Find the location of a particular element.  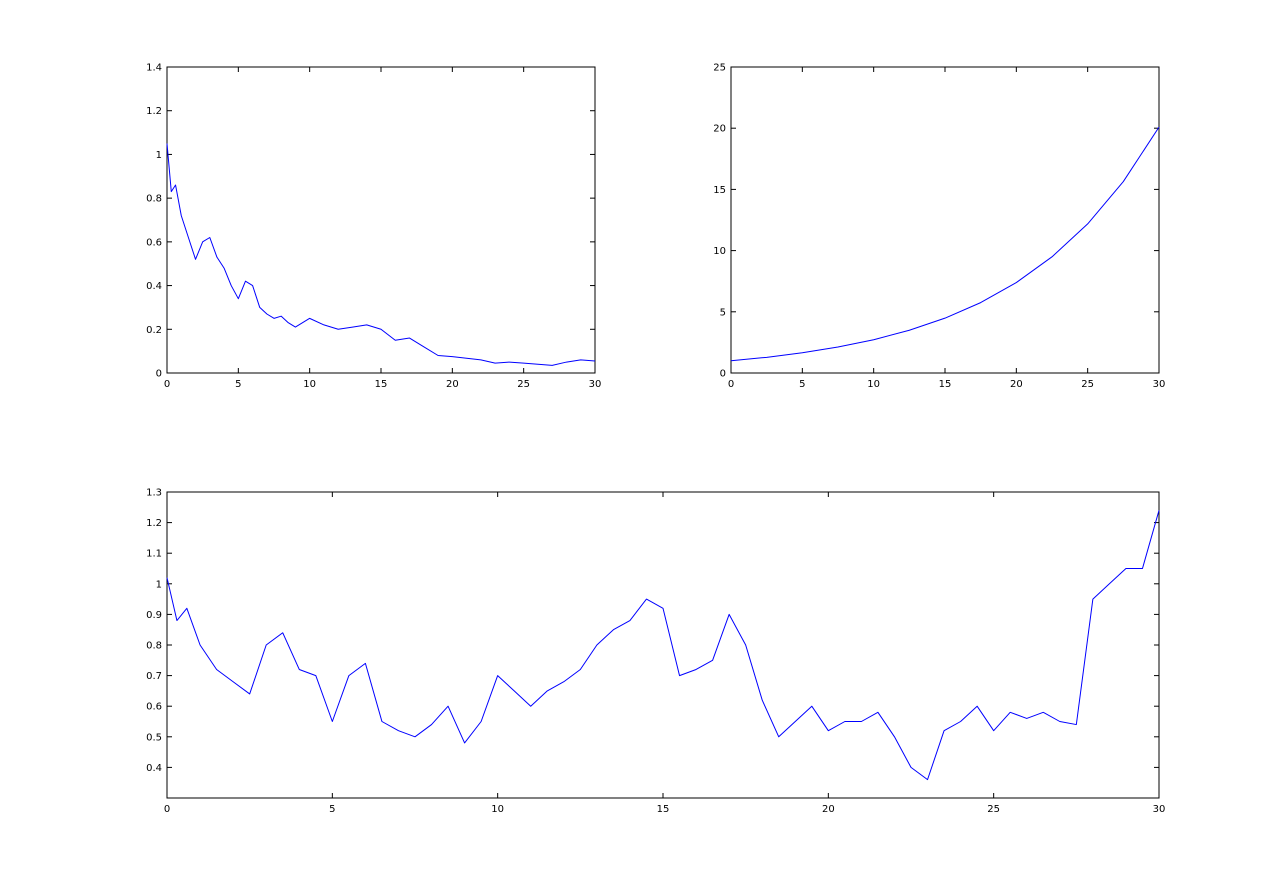

y-tick-label: 1.3 is located at coordinates (154, 493).